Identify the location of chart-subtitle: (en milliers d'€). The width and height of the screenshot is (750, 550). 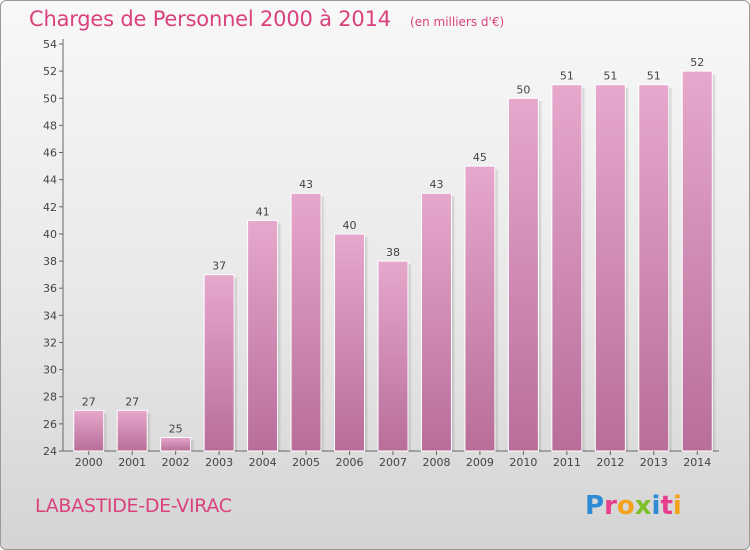
(457, 22).